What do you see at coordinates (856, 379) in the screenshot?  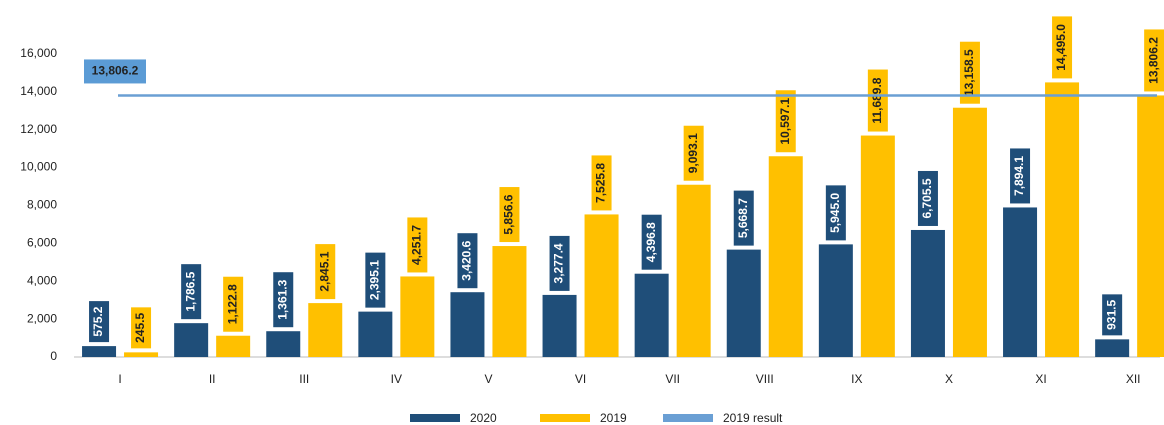 I see `x-tick-label: IX` at bounding box center [856, 379].